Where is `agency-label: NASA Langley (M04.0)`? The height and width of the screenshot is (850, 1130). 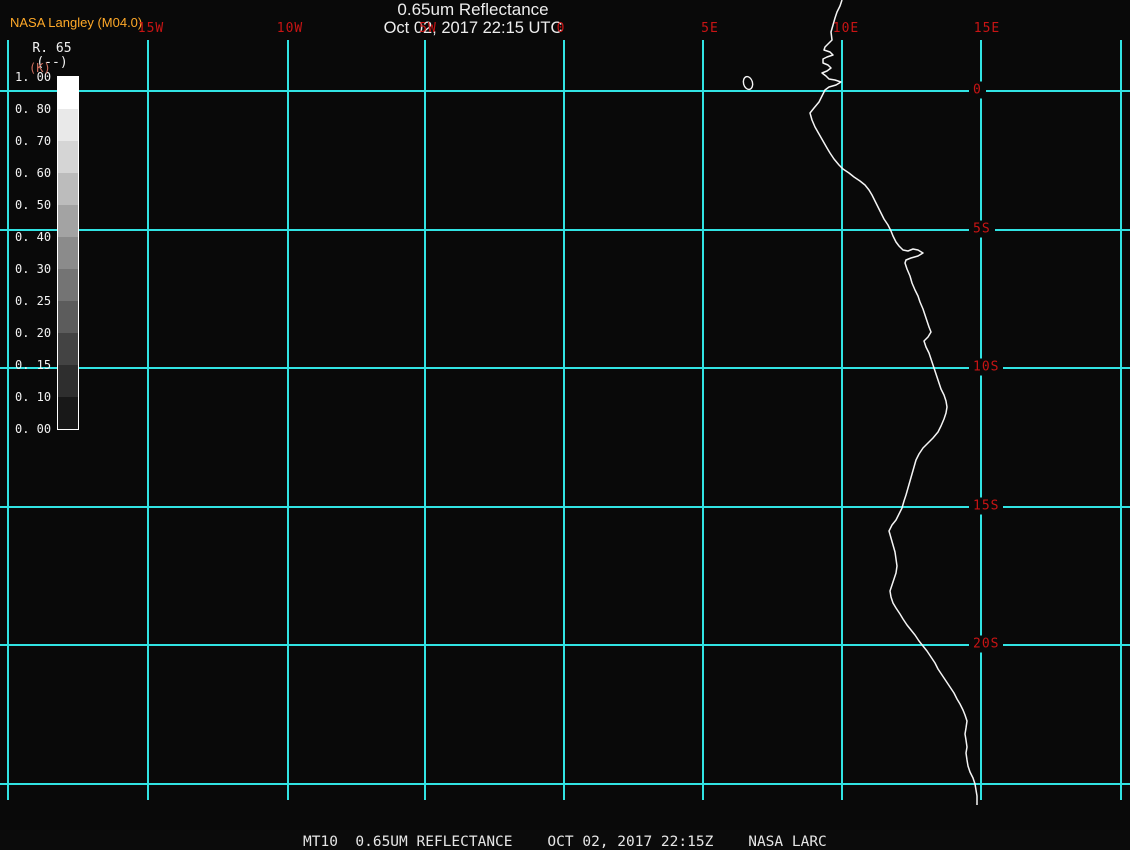
agency-label: NASA Langley (M04.0) is located at coordinates (76, 22).